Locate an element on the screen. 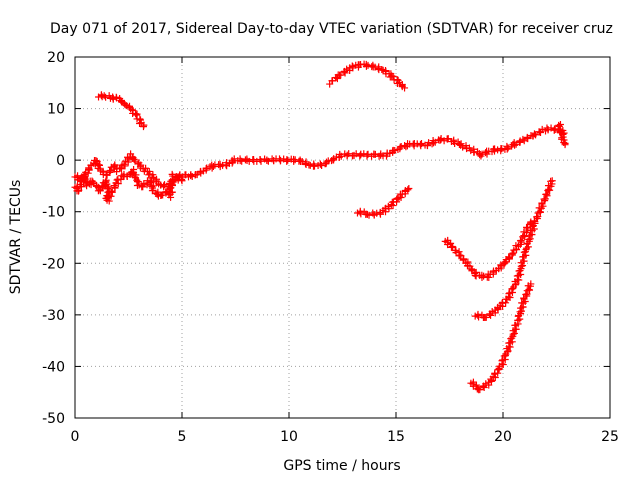 The width and height of the screenshot is (640, 480). series-main-trend is located at coordinates (319, 157).